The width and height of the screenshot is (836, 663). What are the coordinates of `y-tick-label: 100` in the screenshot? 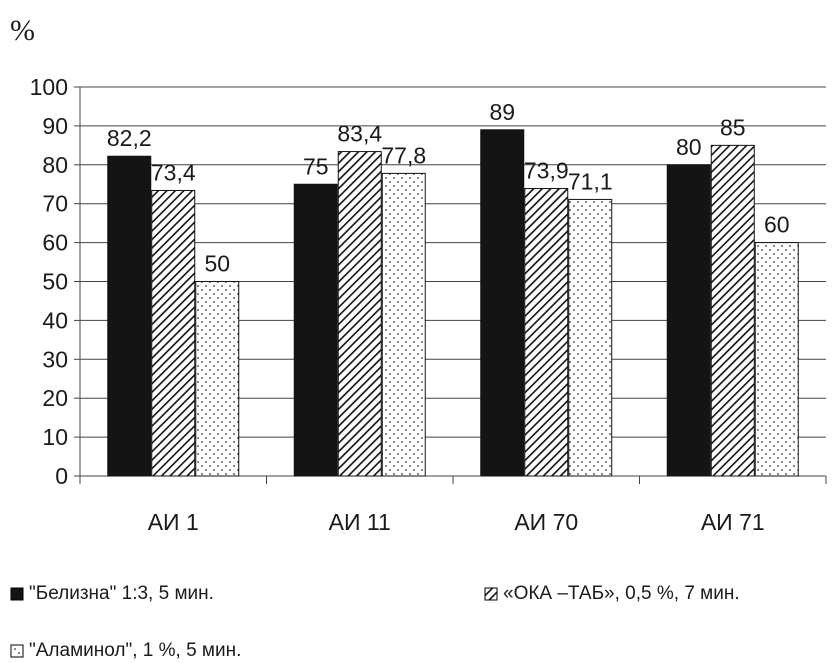 It's located at (49, 87).